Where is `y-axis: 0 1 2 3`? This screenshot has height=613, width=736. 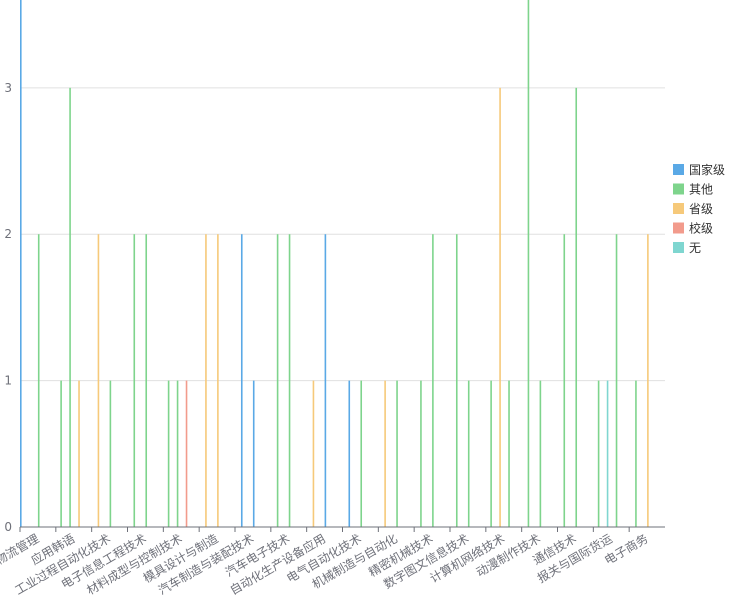 y-axis: 0 1 2 3 is located at coordinates (8, 307).